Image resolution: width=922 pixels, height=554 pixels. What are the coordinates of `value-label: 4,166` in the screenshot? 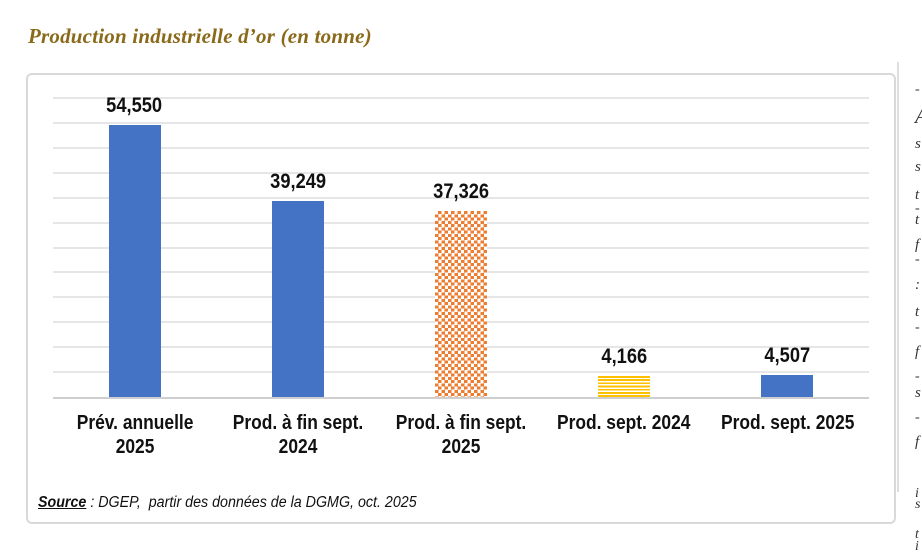 It's located at (624, 357).